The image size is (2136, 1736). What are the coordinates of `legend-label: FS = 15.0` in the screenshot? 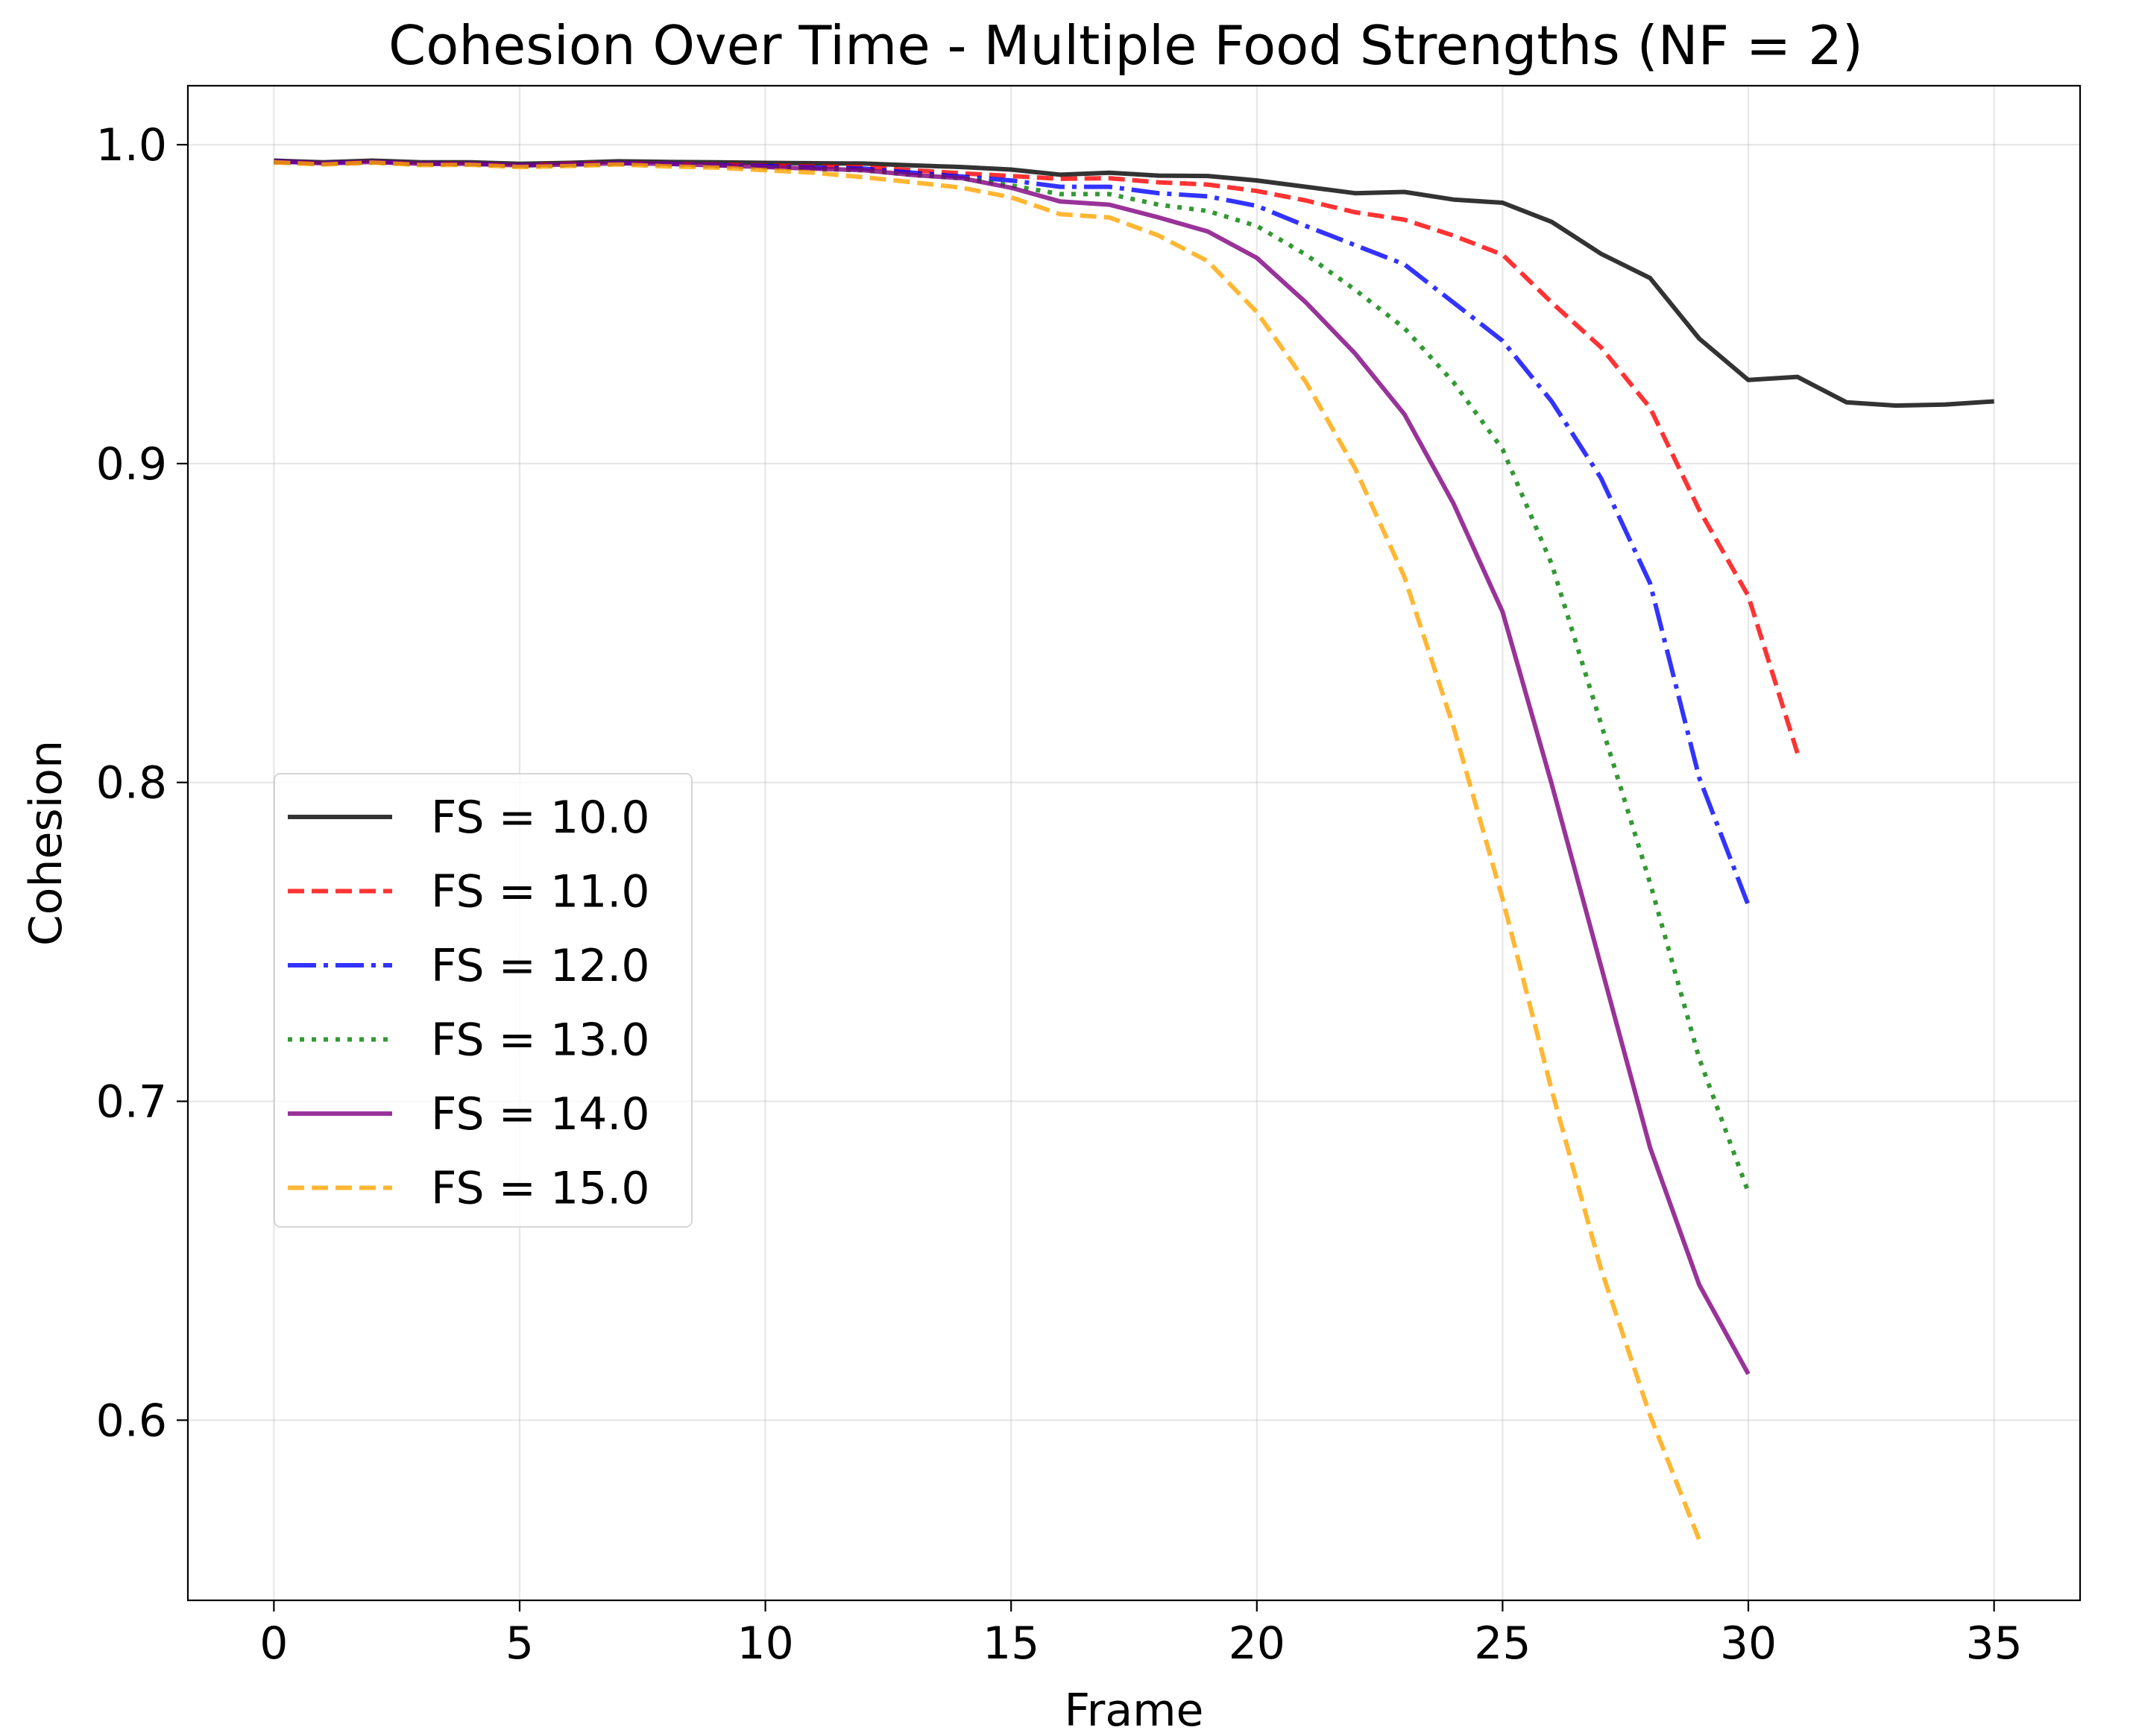 It's located at (540, 1189).